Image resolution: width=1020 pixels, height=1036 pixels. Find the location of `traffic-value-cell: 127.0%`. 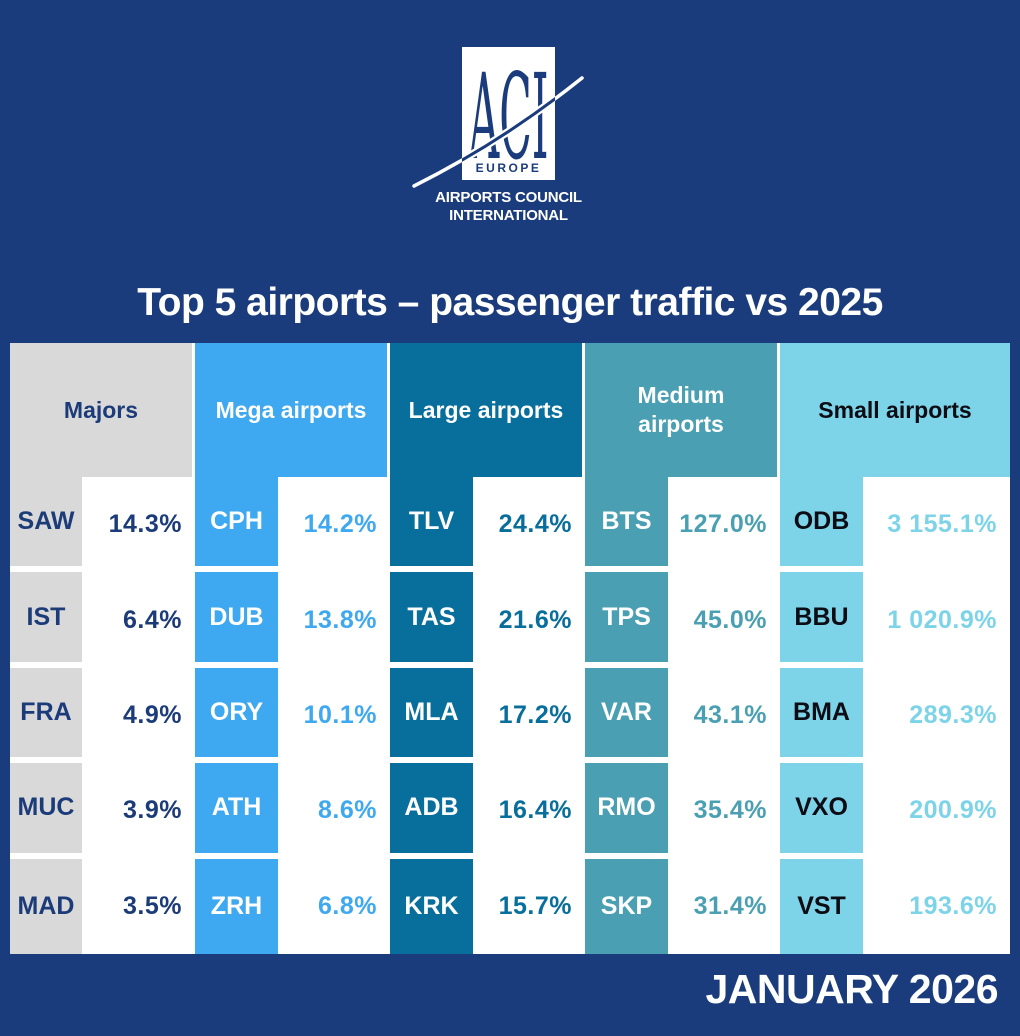

traffic-value-cell: 127.0% is located at coordinates (724, 525).